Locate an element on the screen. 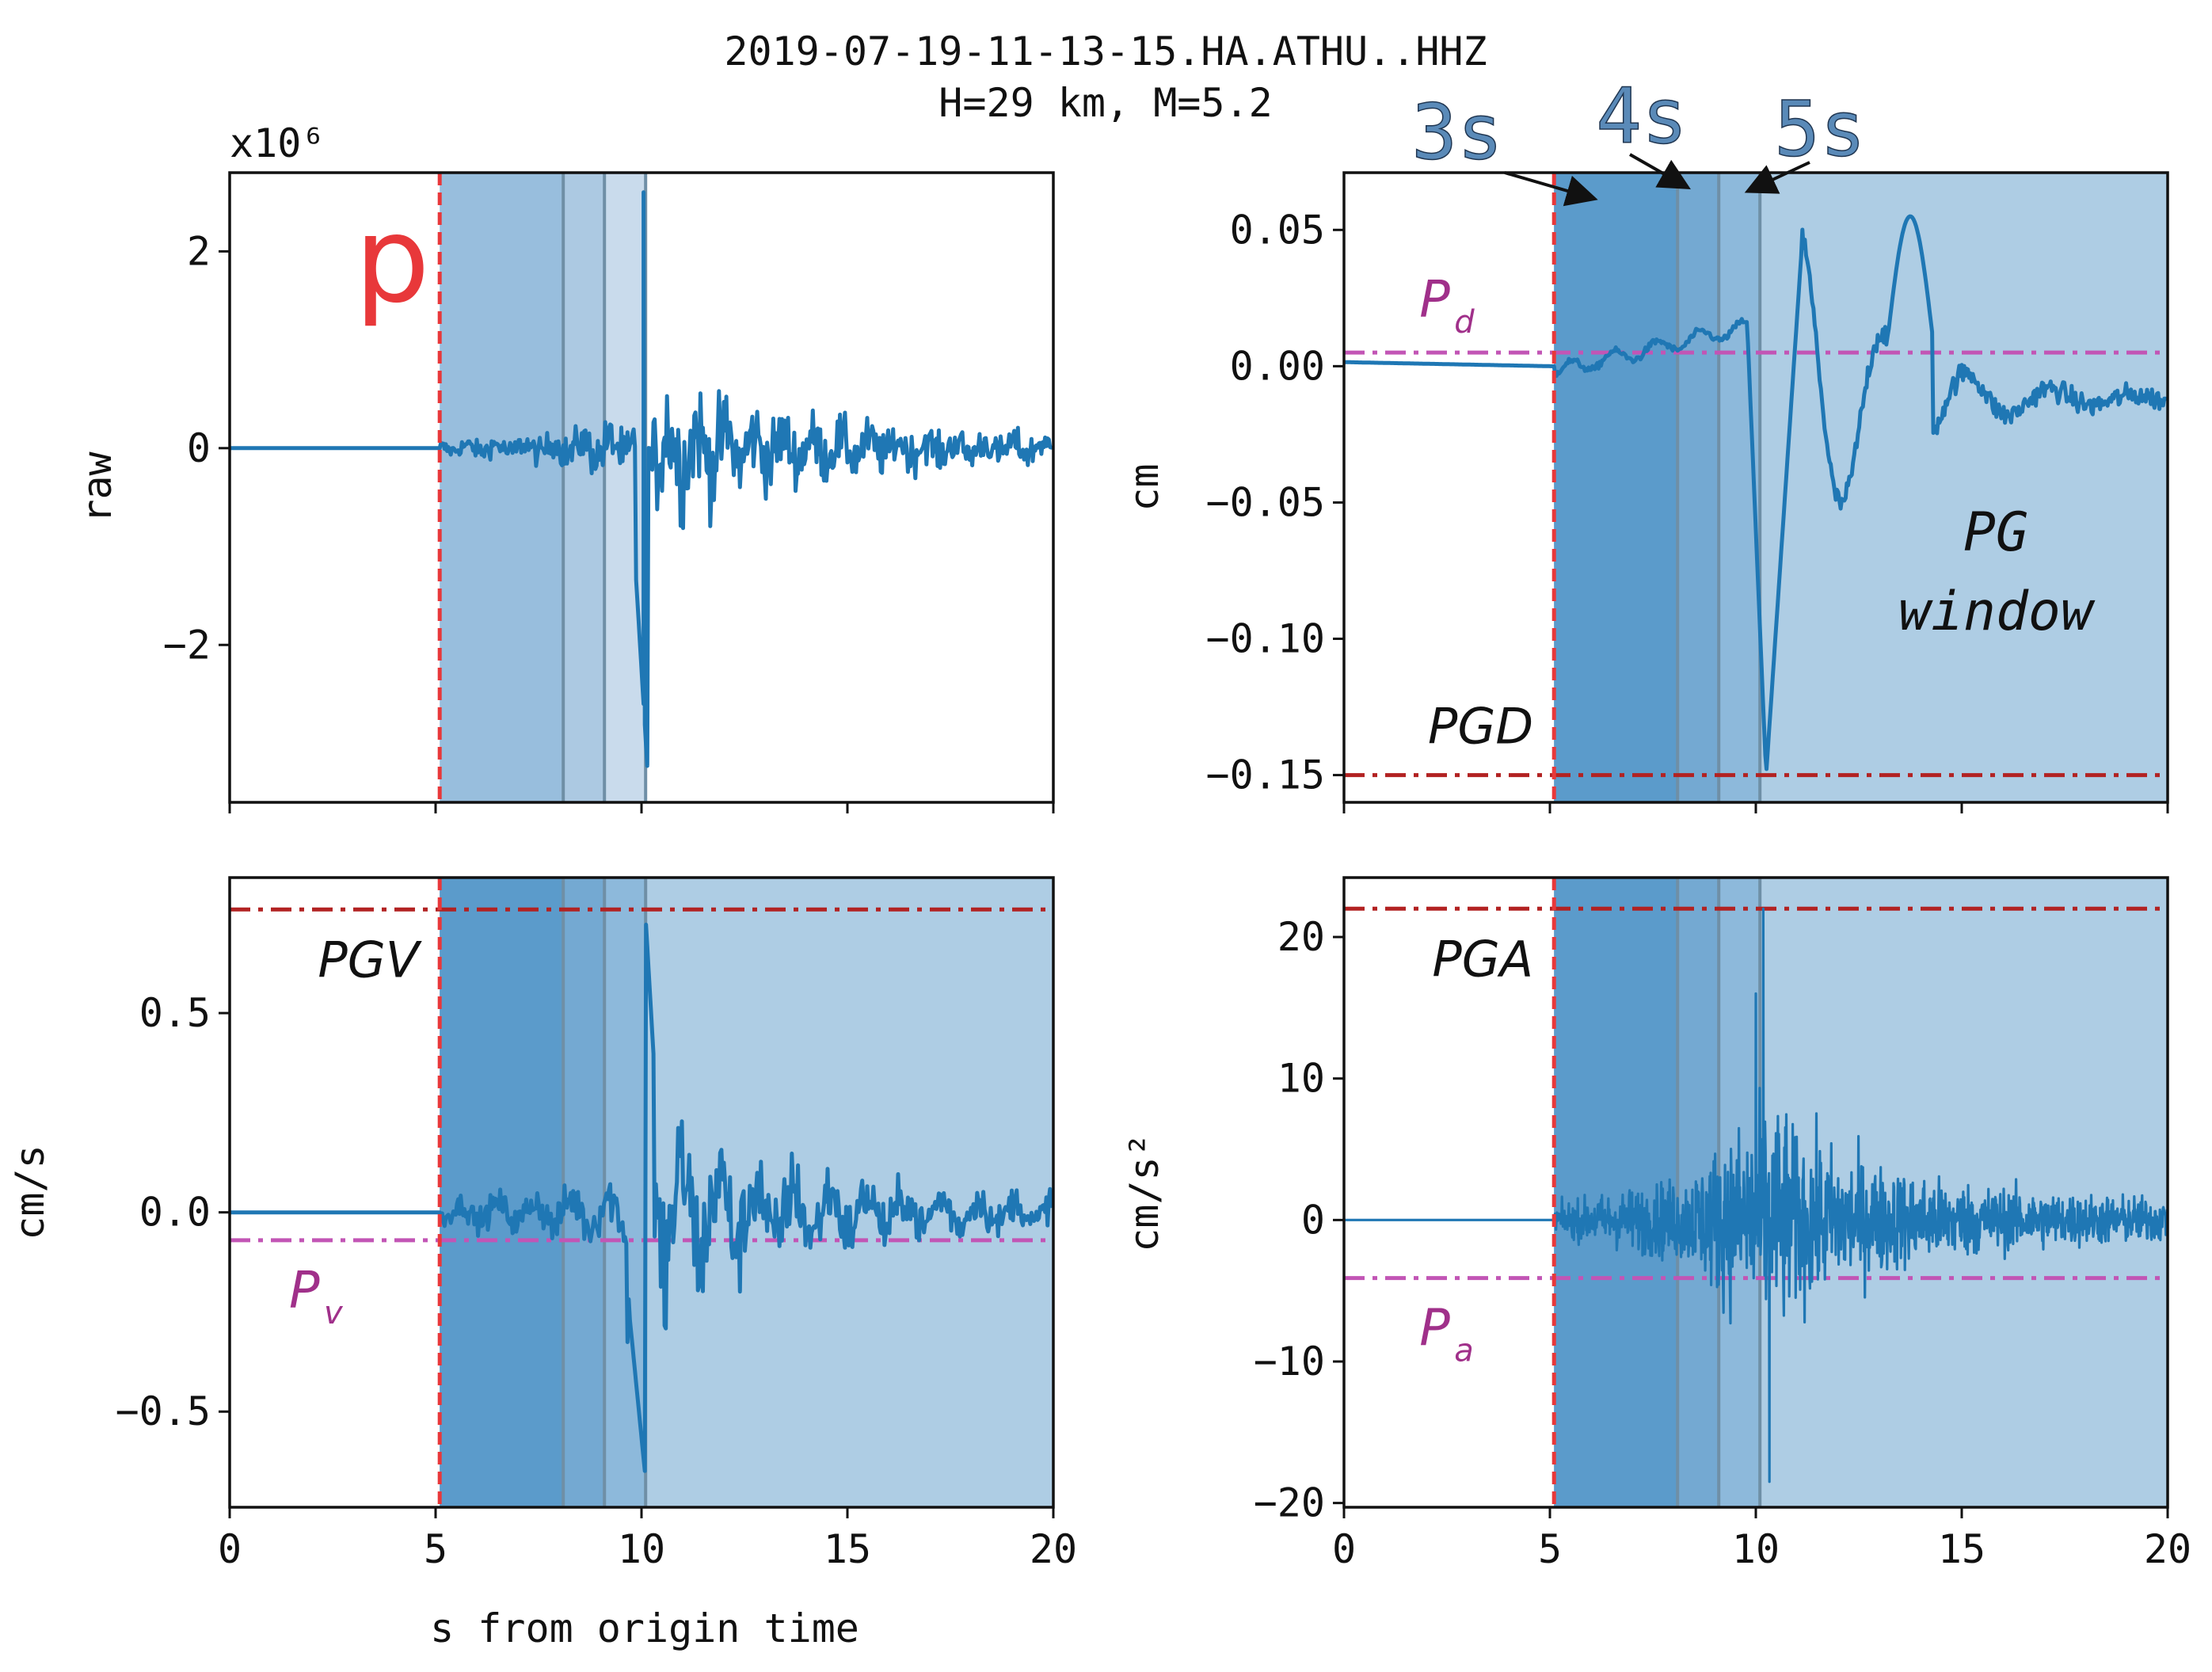  y-tick-label: 0.5 is located at coordinates (175, 1013).